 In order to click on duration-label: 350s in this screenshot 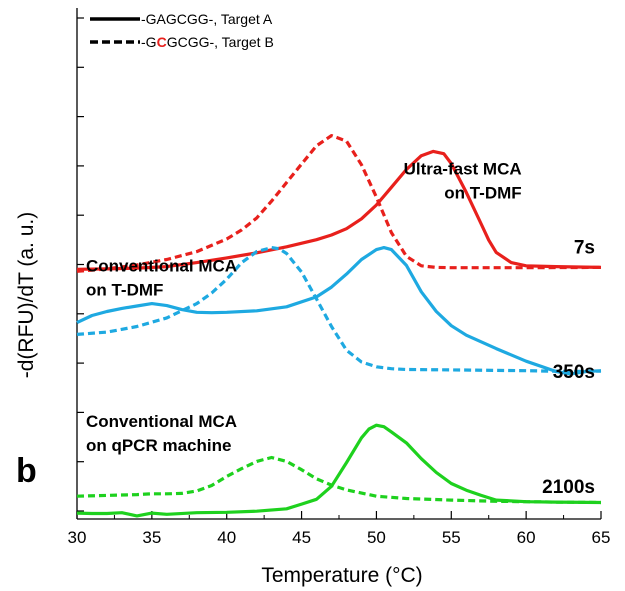, I will do `click(574, 372)`.